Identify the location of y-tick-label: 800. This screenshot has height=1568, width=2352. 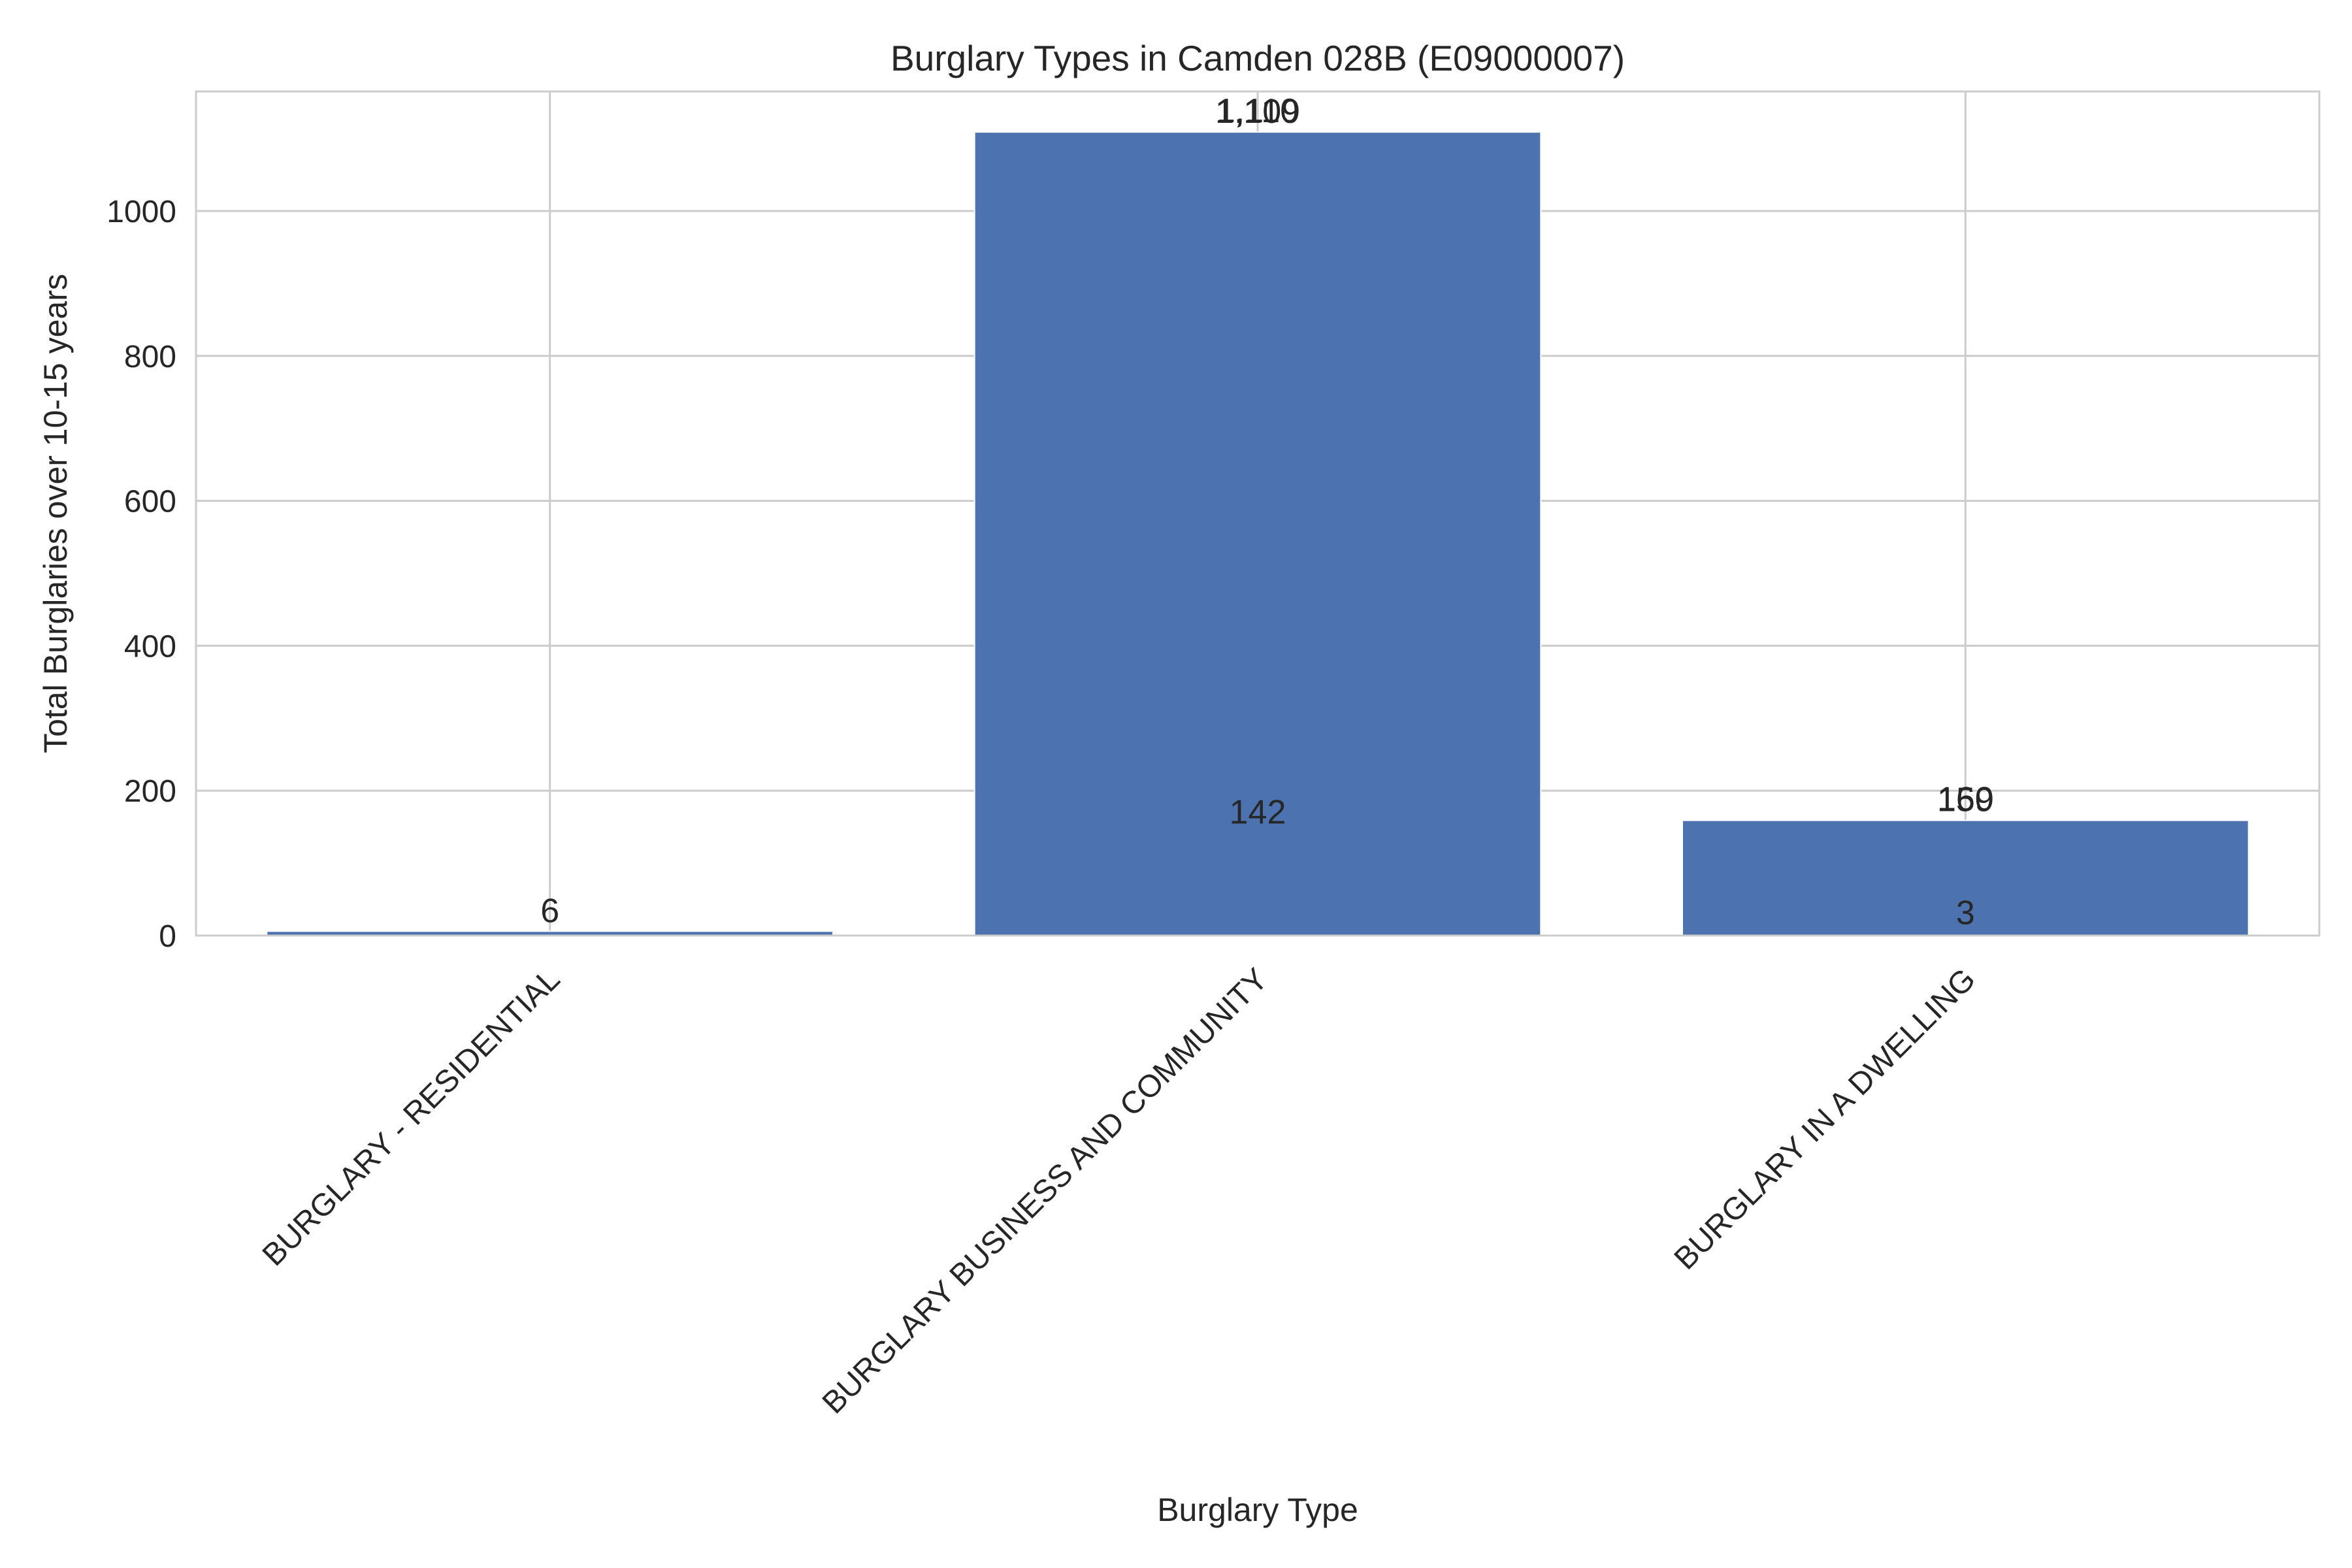
(150, 357).